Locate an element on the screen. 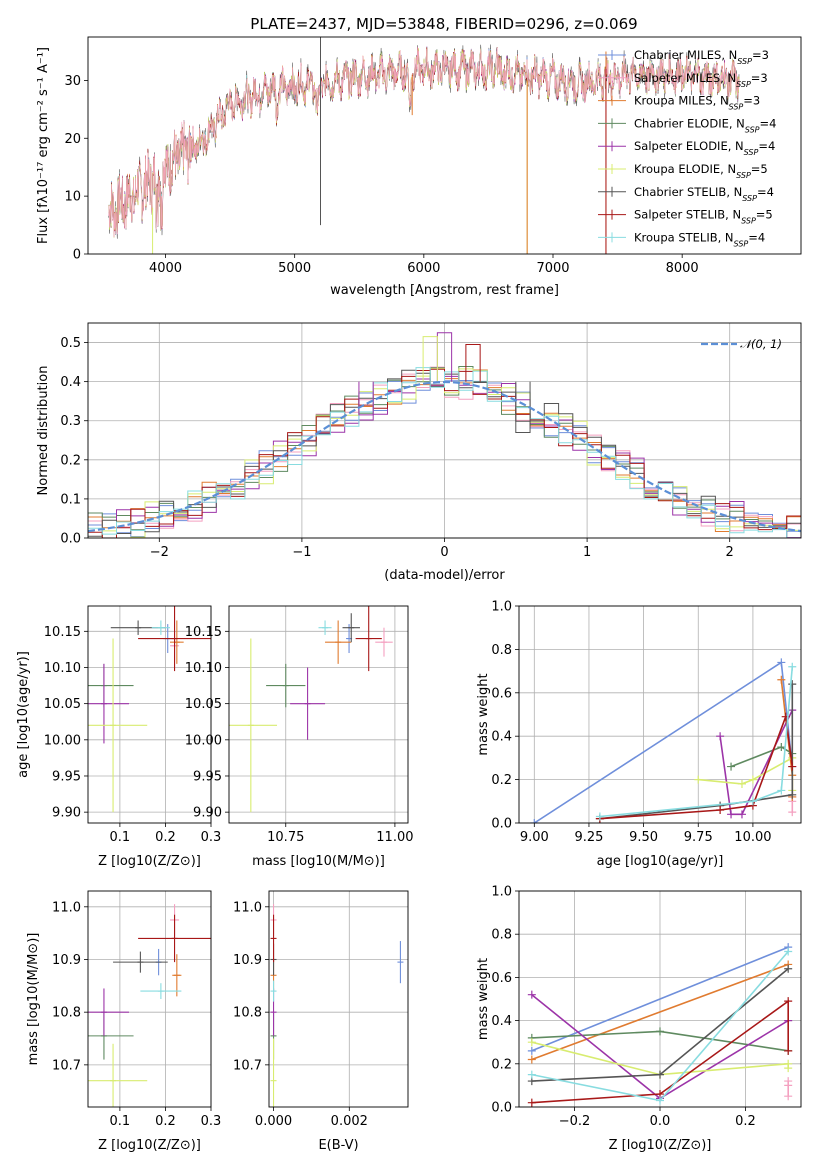 The image size is (819, 1174). x-tick-label: 10.75 is located at coordinates (285, 837).